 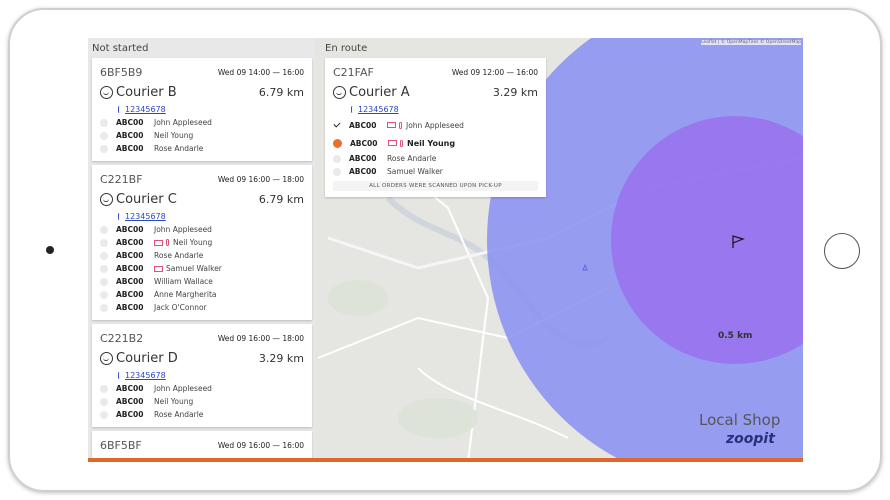 I want to click on shop-label: Local Shop, so click(x=740, y=420).